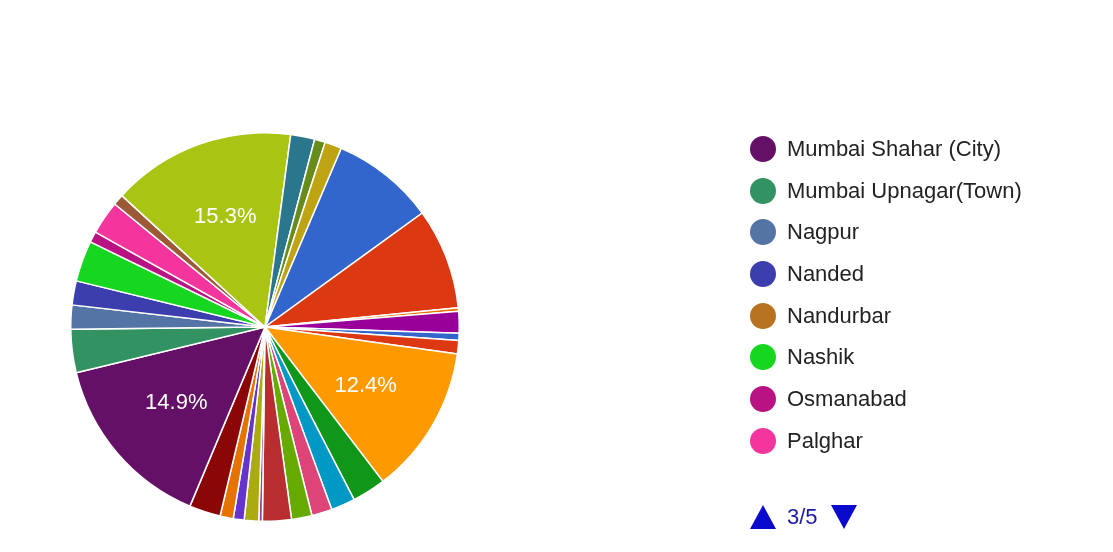 This screenshot has height=552, width=1113. What do you see at coordinates (825, 440) in the screenshot?
I see `legend-label: Palghar` at bounding box center [825, 440].